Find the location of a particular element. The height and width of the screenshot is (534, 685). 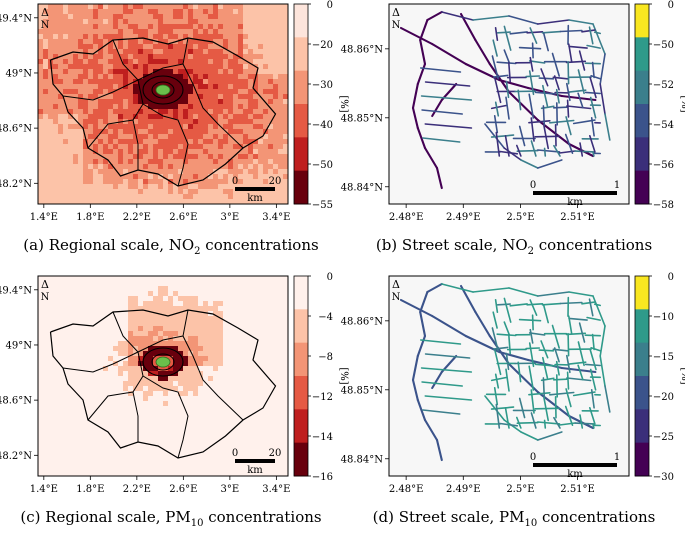

x-tick-label-a-0: 1.4°E is located at coordinates (44, 217).